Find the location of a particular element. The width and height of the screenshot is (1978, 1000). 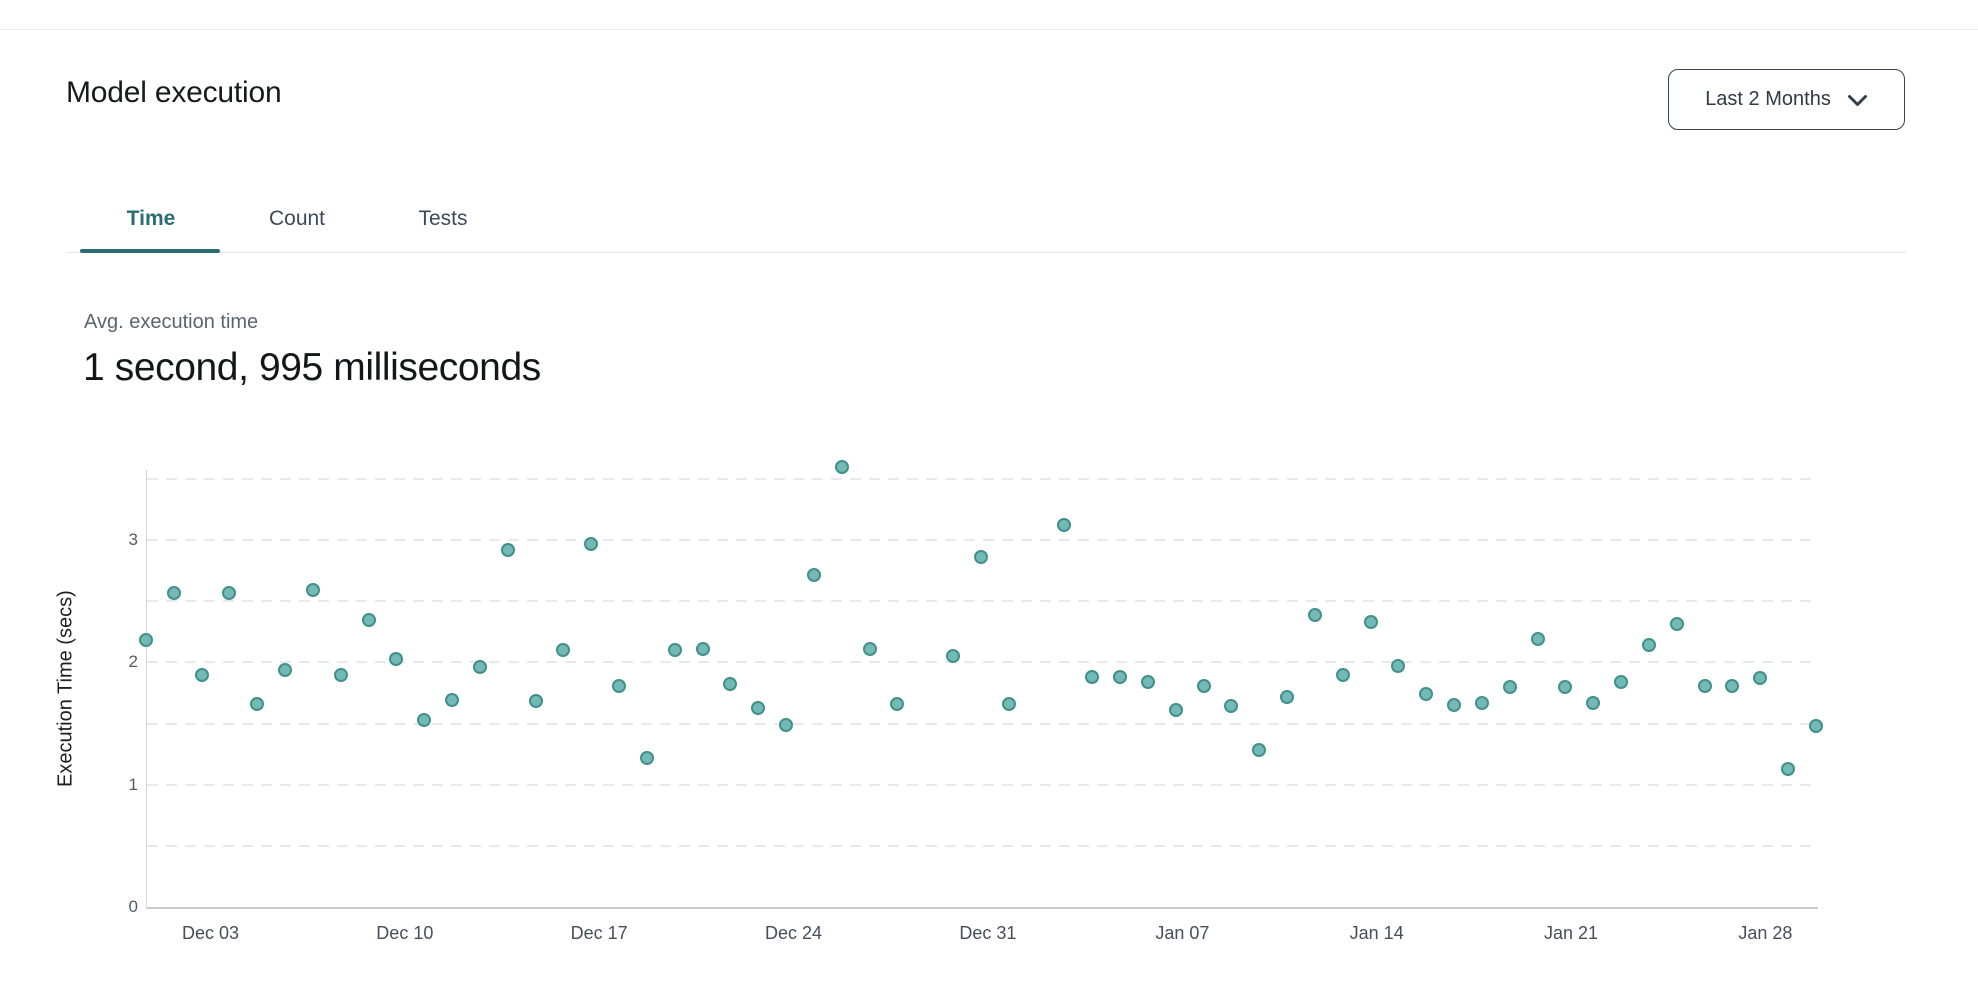

x-tick-label: Dec 03 is located at coordinates (210, 933).